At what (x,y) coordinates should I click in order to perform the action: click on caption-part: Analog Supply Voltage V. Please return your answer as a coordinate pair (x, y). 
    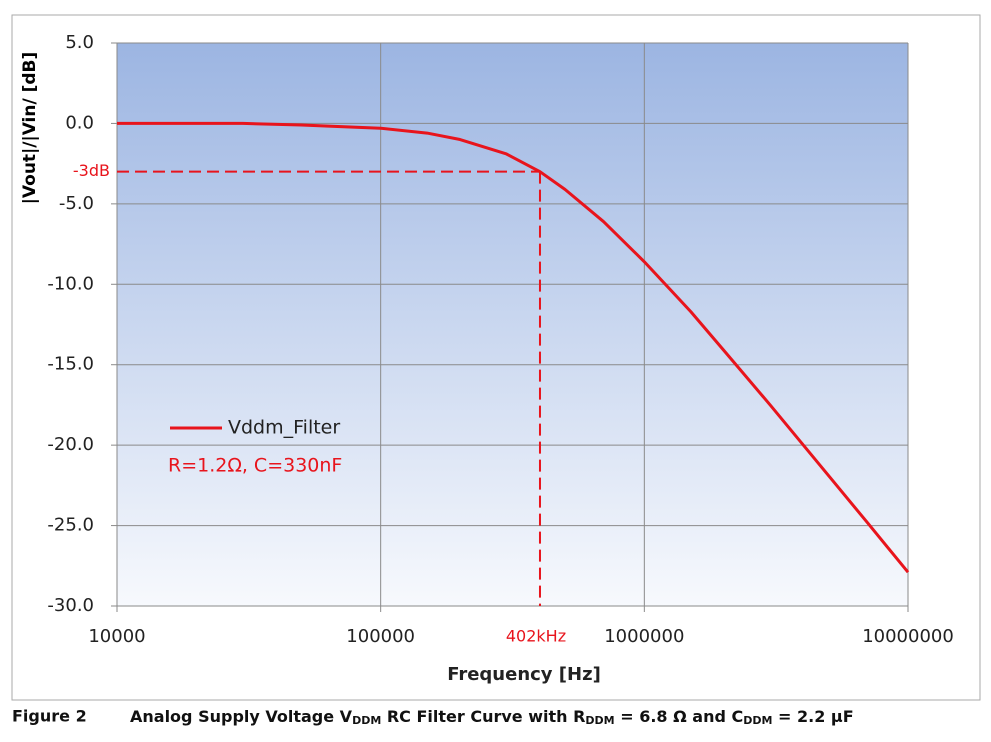
    Looking at the image, I should click on (241, 716).